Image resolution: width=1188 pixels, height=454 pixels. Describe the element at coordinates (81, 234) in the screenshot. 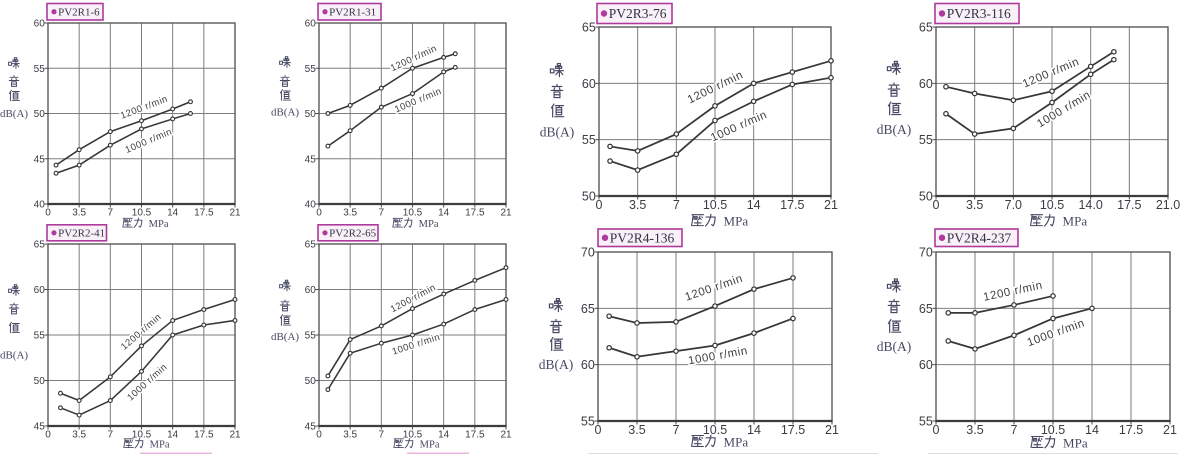

I see `svg-text: PV2R2-41` at that location.